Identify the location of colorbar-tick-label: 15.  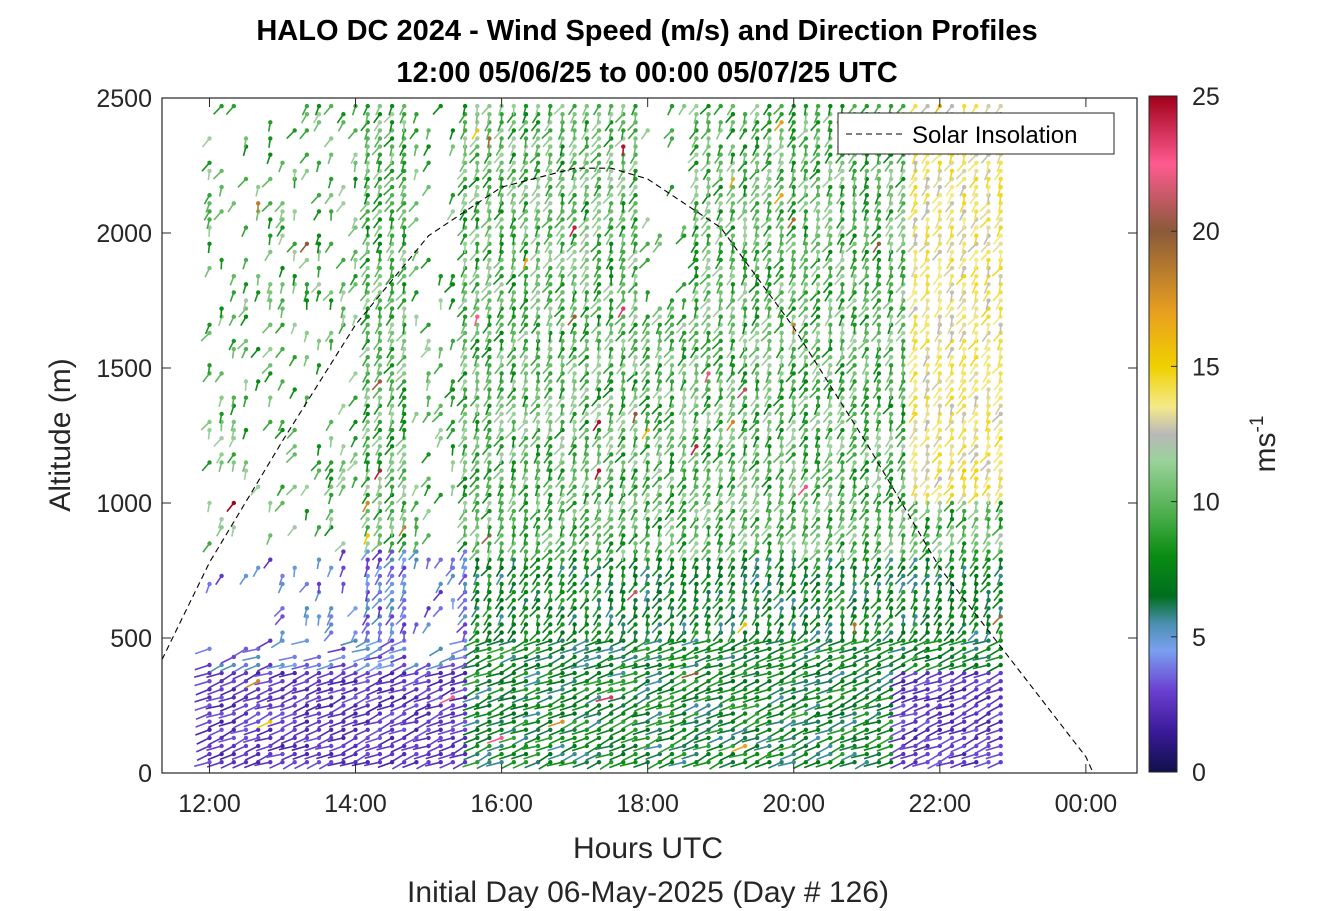
(1206, 367).